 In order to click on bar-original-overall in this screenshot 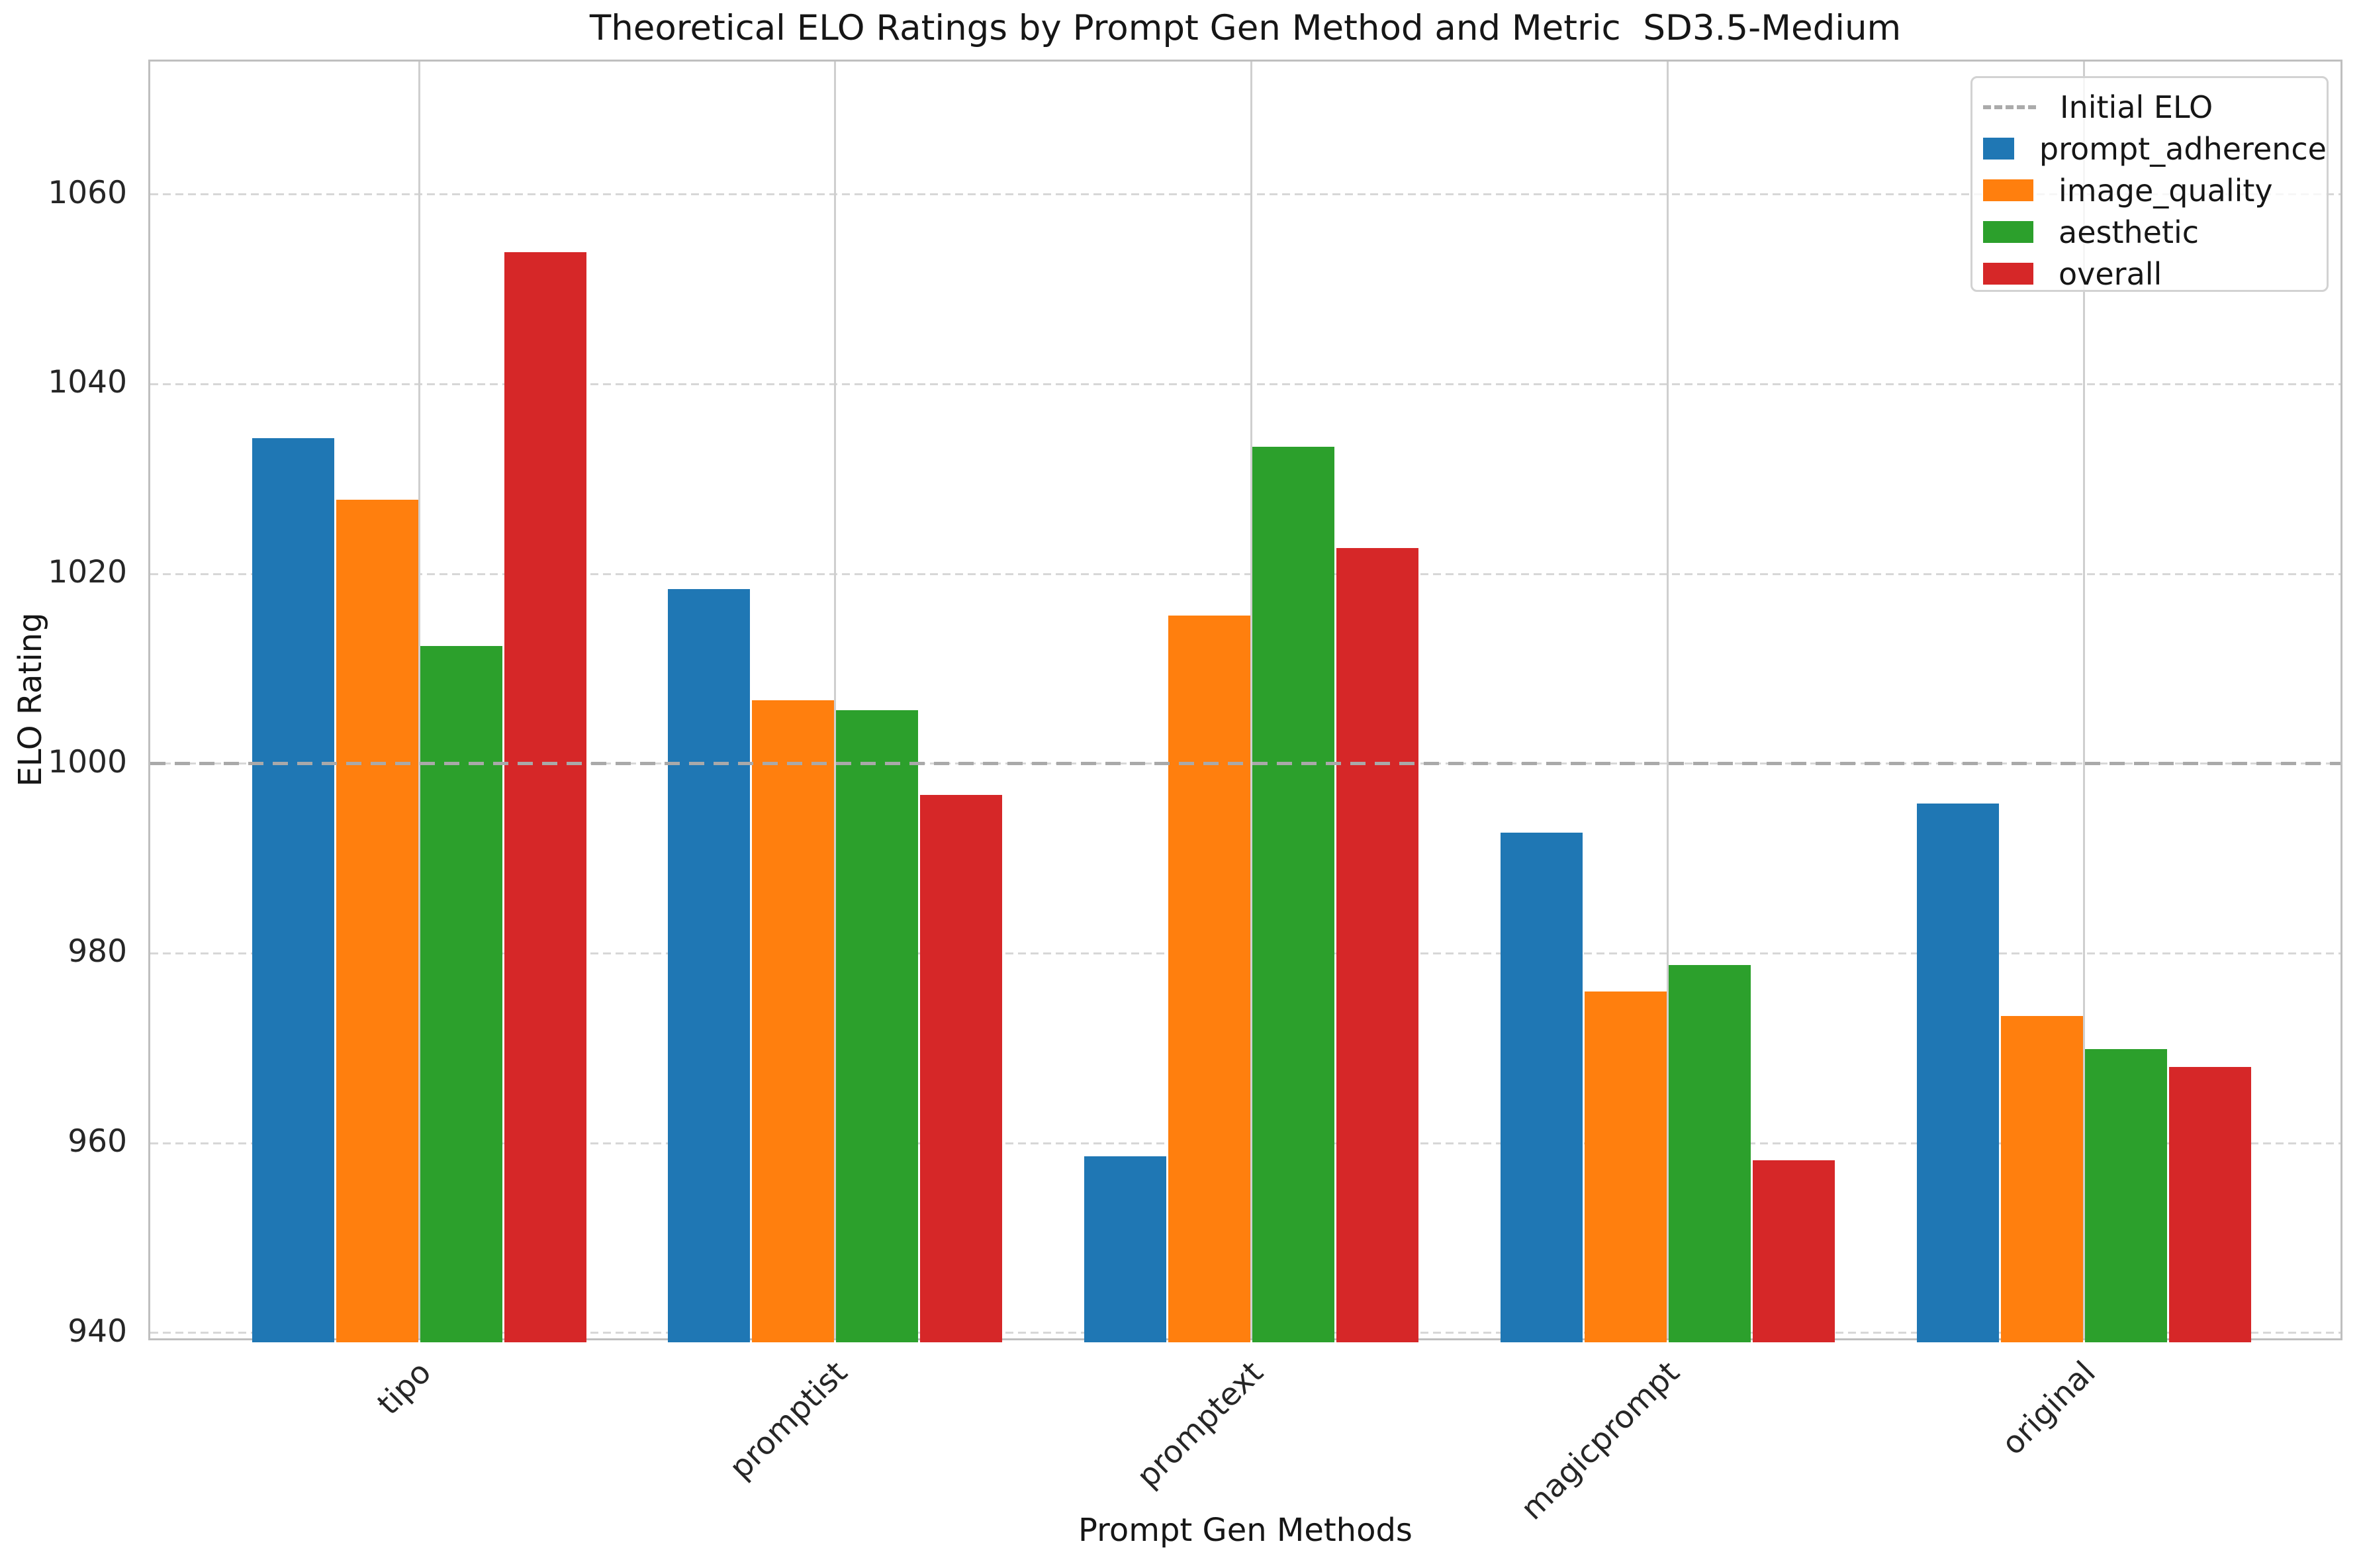, I will do `click(2209, 1204)`.